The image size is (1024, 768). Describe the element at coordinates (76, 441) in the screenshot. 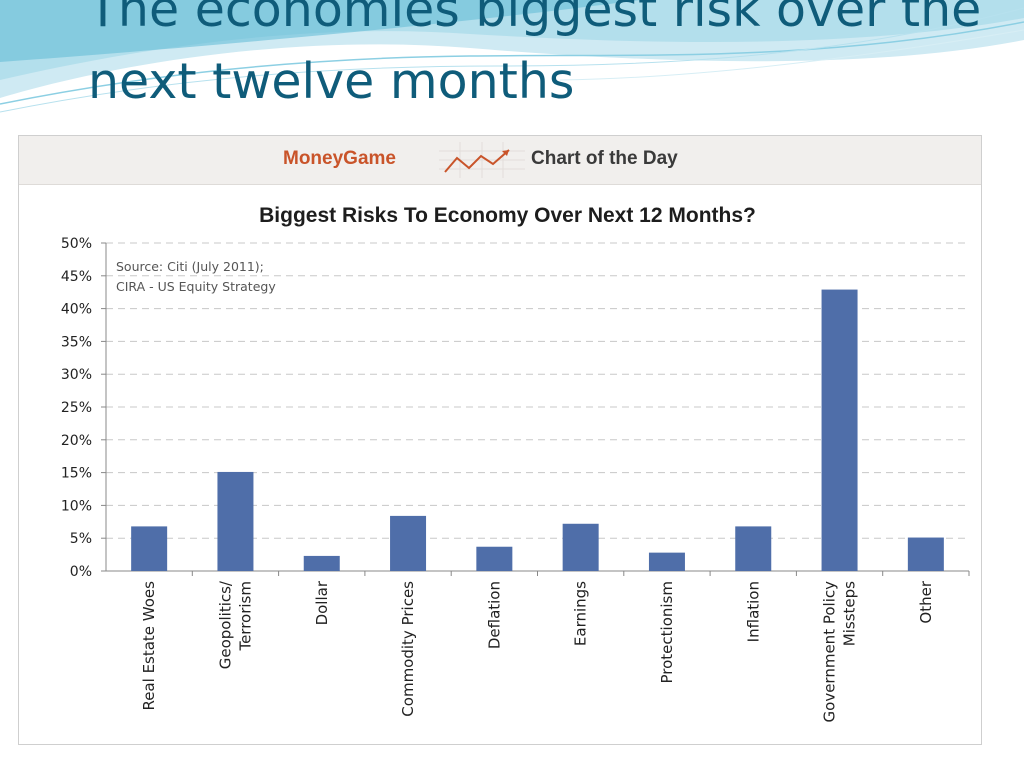

I see `y-tick-label: 20%` at that location.